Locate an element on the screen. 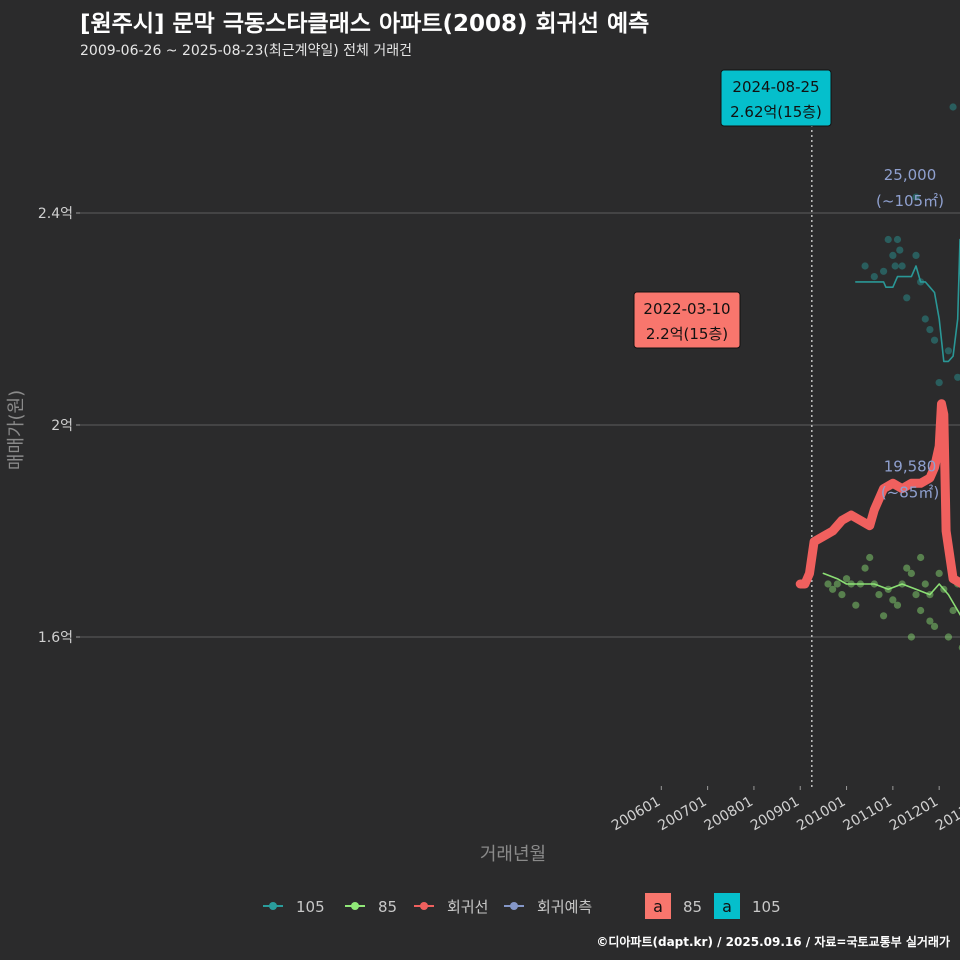  y-tick-label: 1.6억 is located at coordinates (55, 638).